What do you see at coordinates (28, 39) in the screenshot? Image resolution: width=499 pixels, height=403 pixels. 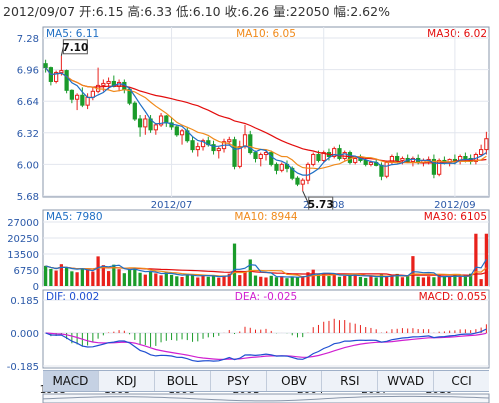 I see `price-tick-label-0: 7.28` at bounding box center [28, 39].